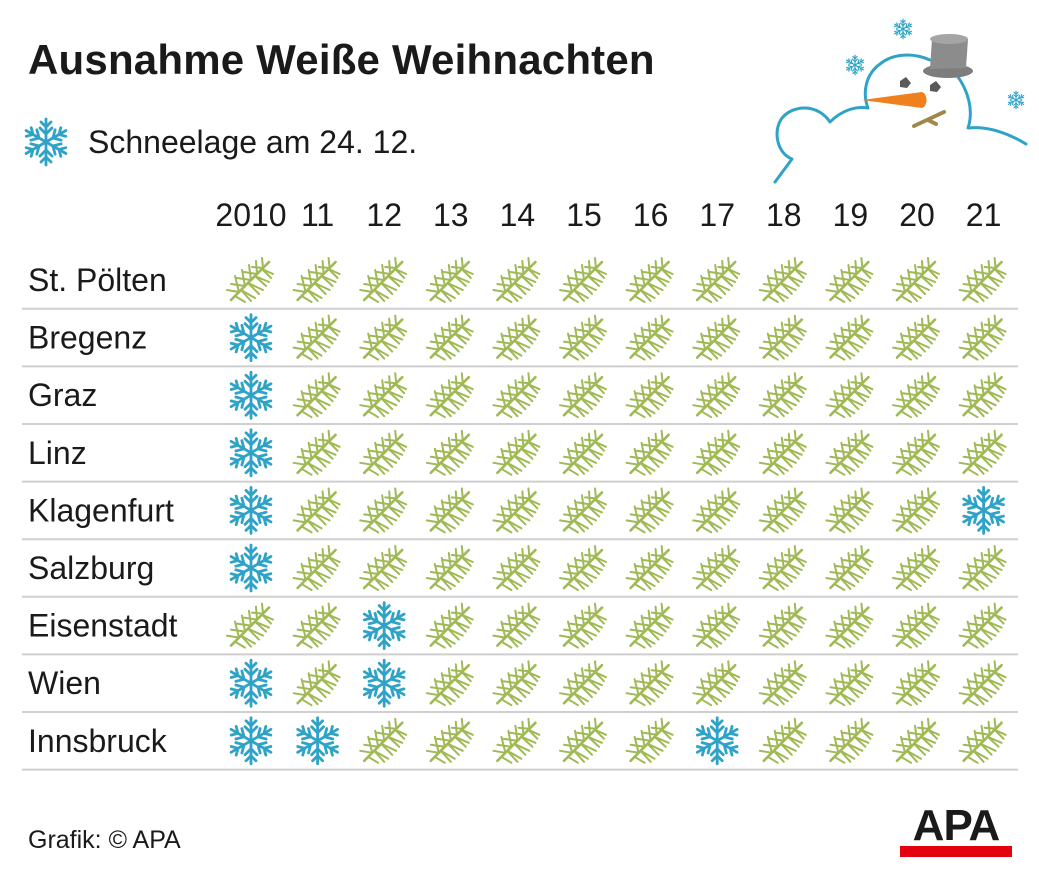 Image resolution: width=1039 pixels, height=874 pixels. I want to click on city-label: Eisenstadt, so click(103, 626).